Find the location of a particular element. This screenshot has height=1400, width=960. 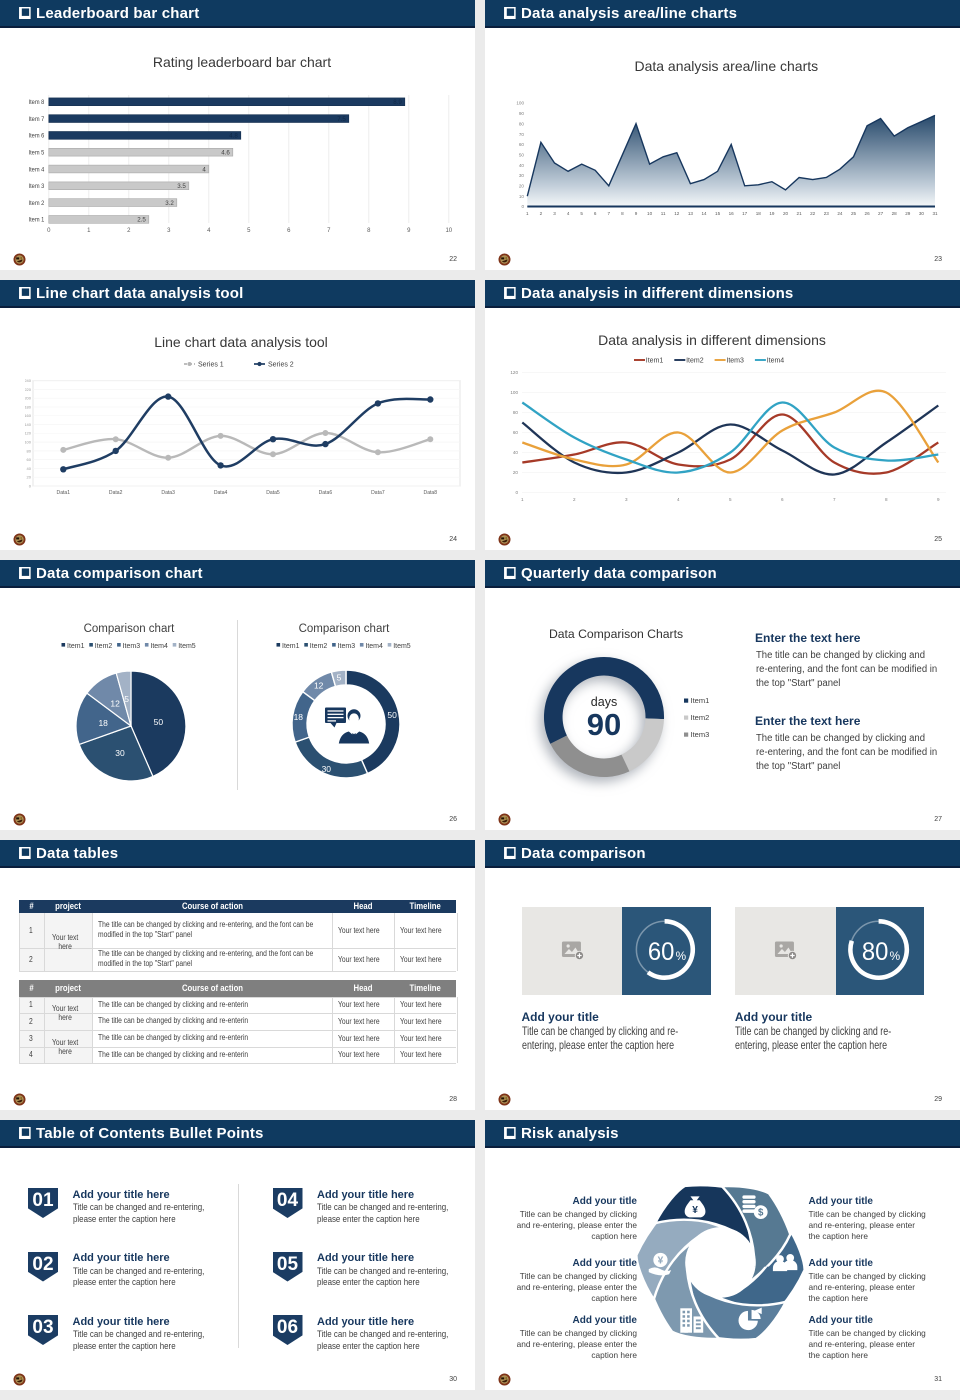

svg-text: 14 is located at coordinates (704, 213).